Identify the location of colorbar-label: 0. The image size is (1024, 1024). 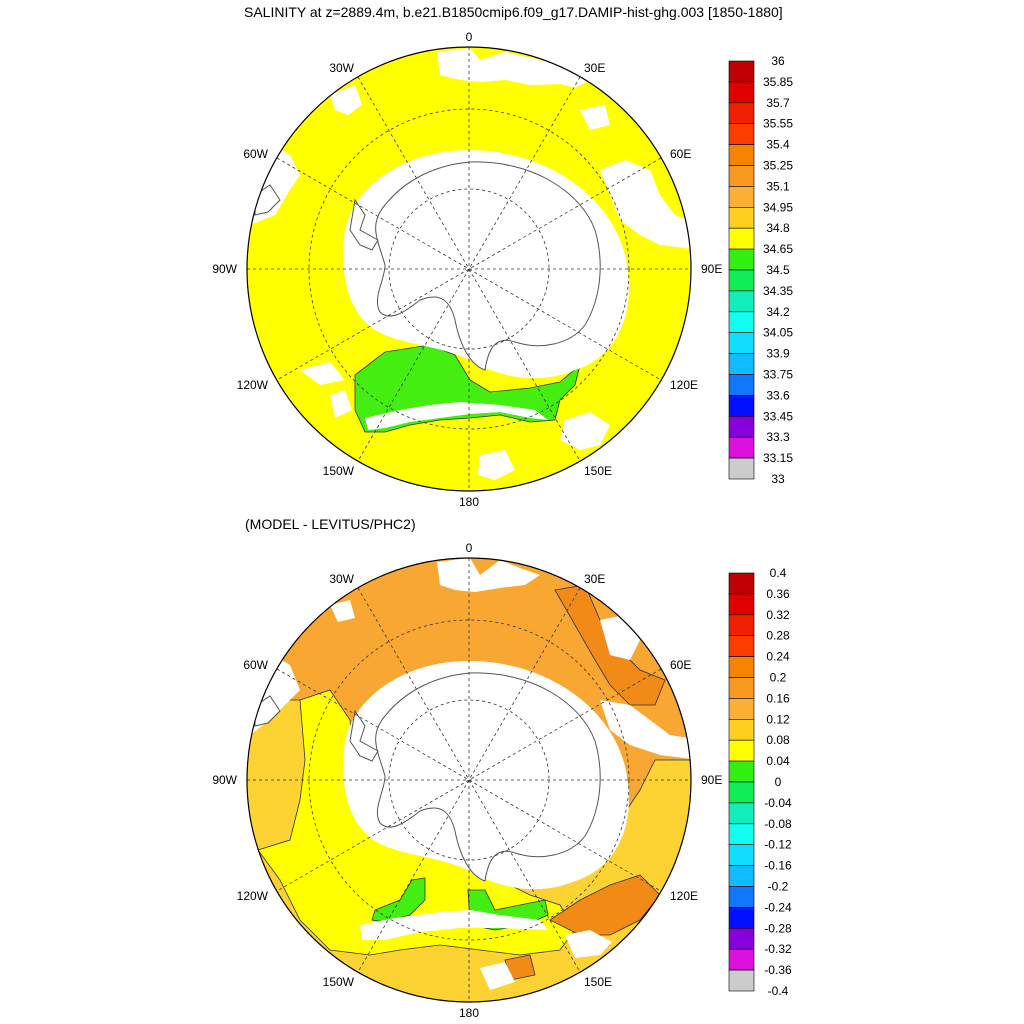
(778, 782).